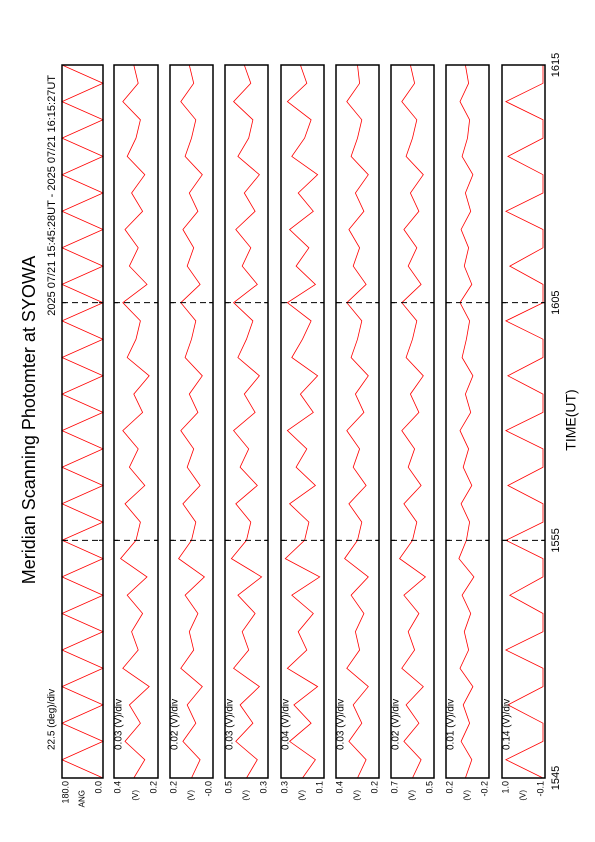 This screenshot has width=595, height=842. Describe the element at coordinates (319, 787) in the screenshot. I see `y-tick-label: 0.1` at that location.